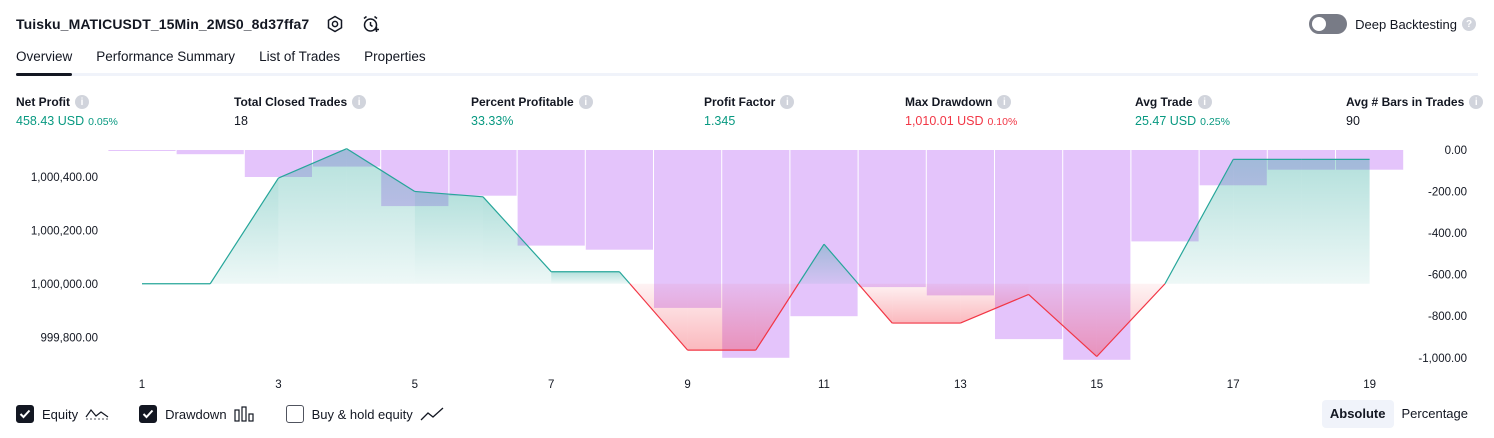 The width and height of the screenshot is (1494, 438). What do you see at coordinates (492, 121) in the screenshot?
I see `metric-value: 33.33%` at bounding box center [492, 121].